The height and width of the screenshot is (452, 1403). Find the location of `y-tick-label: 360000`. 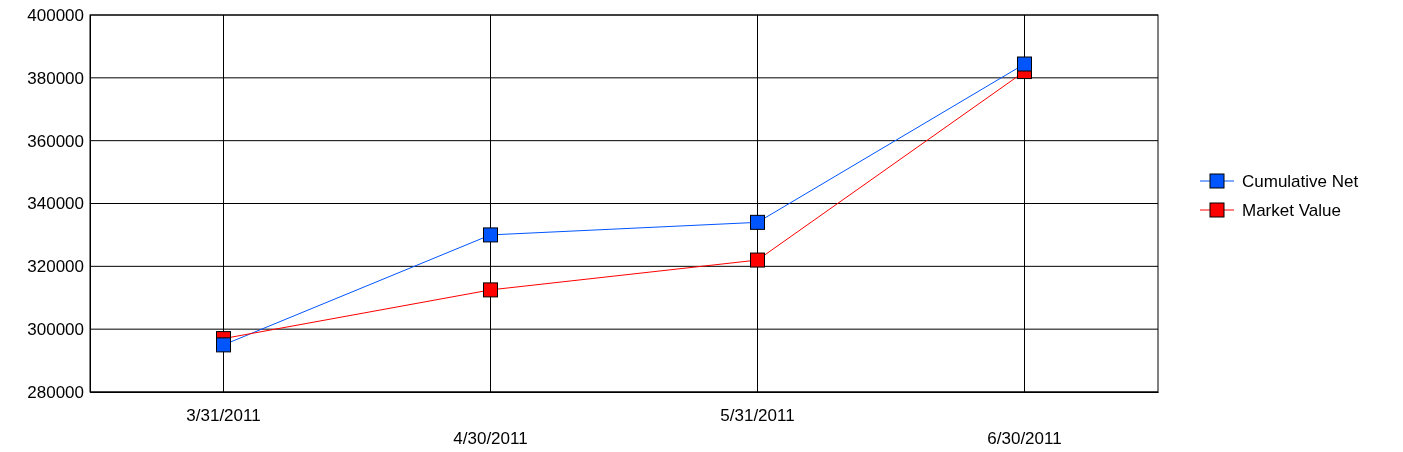

y-tick-label: 360000 is located at coordinates (55, 141).